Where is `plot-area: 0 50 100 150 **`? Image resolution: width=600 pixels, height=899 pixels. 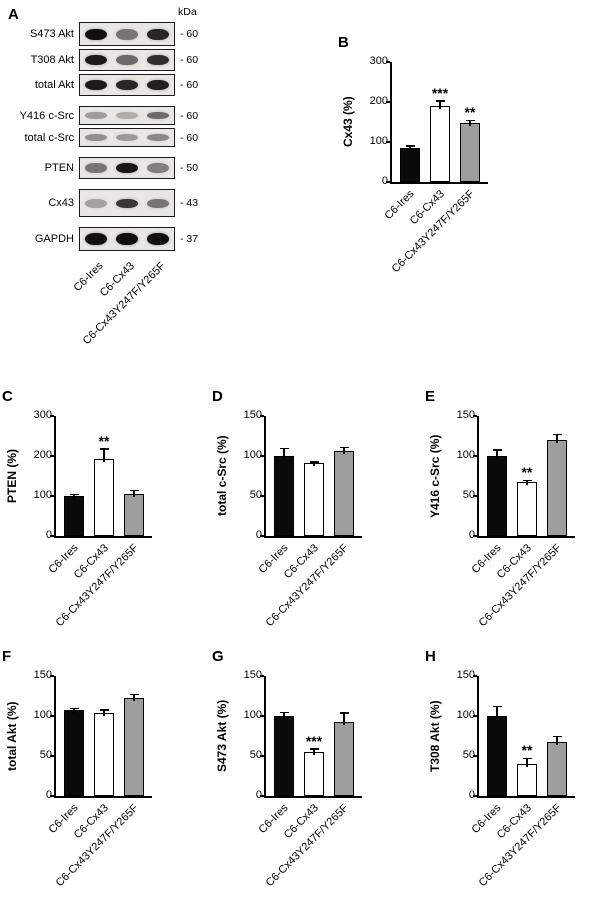 plot-area: 0 50 100 150 ** is located at coordinates (516, 735).